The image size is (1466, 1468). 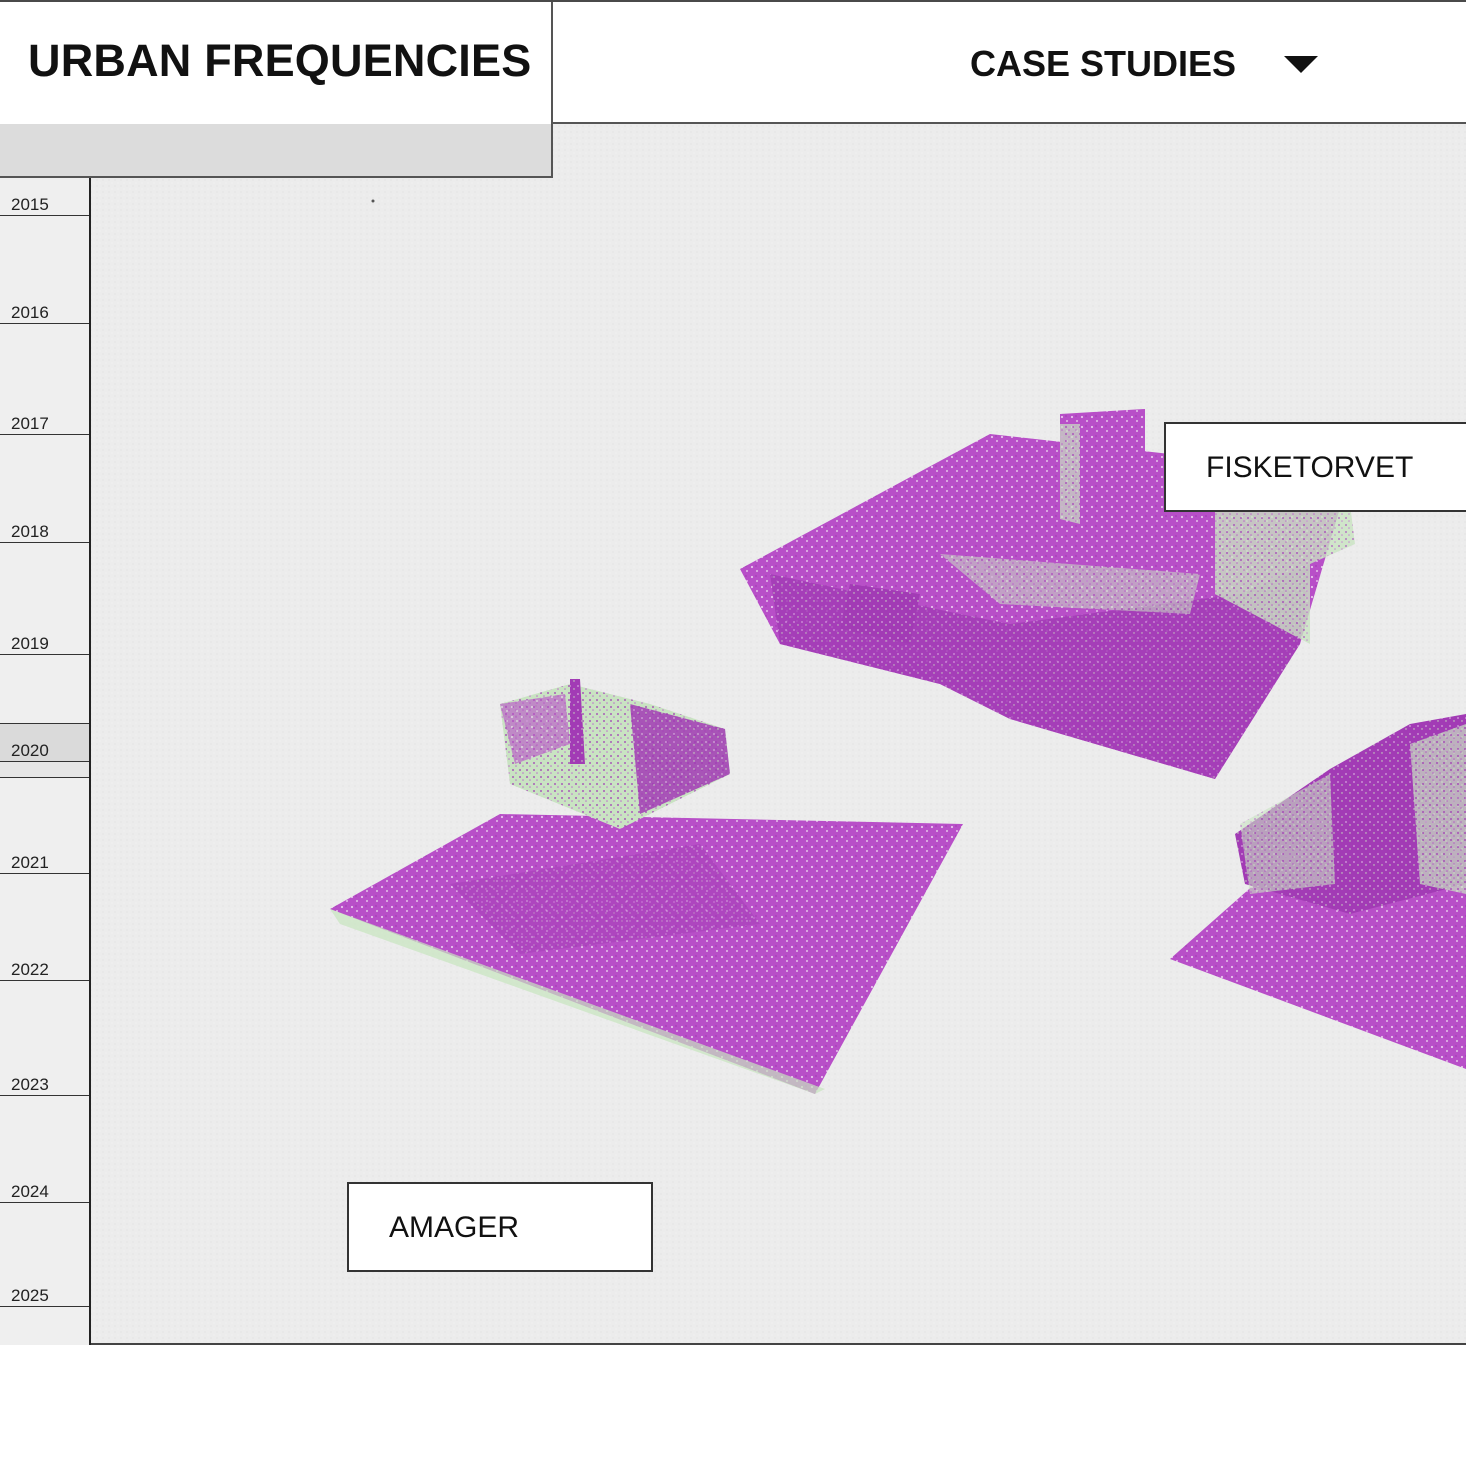 I want to click on timeline-year-2021: 2021, so click(x=44, y=826).